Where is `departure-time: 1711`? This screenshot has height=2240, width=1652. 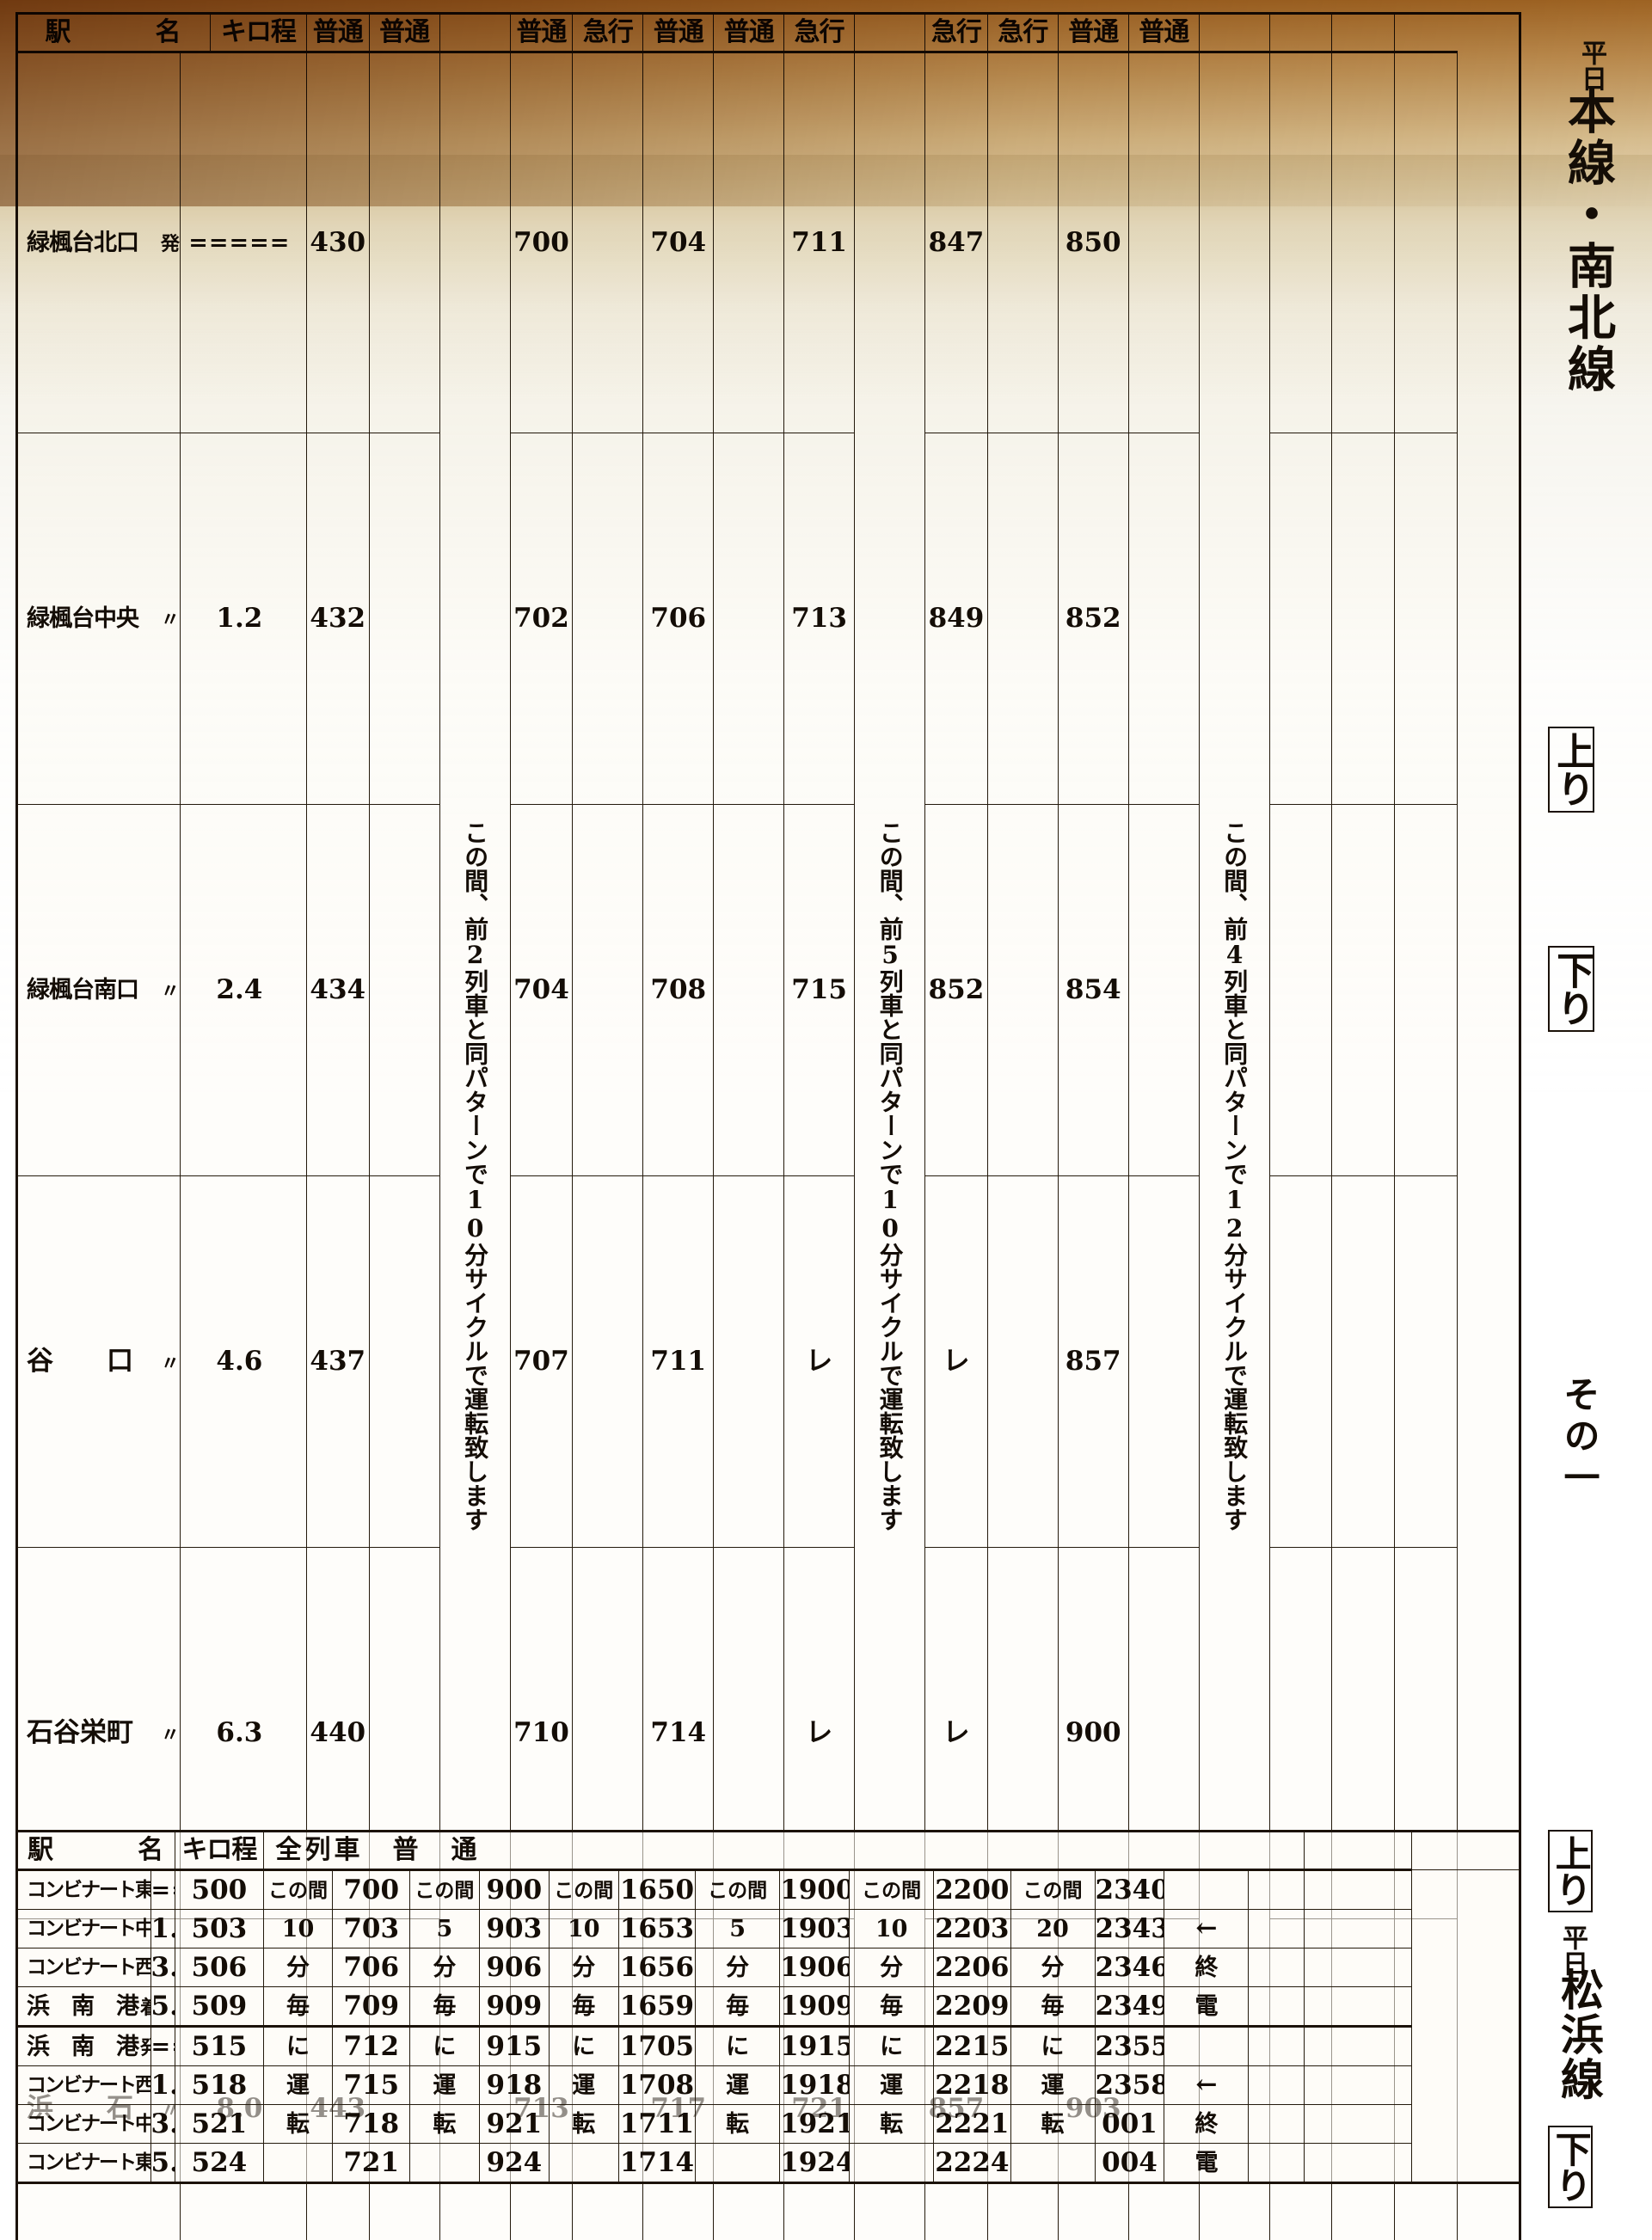
departure-time: 1711 is located at coordinates (657, 2124).